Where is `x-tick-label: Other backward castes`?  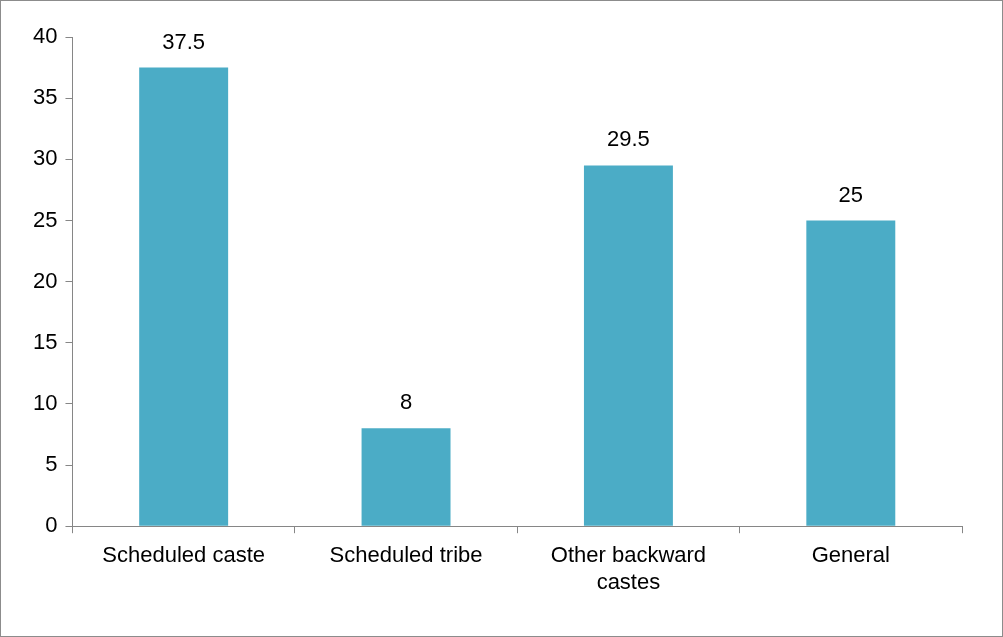
x-tick-label: Other backward castes is located at coordinates (628, 568).